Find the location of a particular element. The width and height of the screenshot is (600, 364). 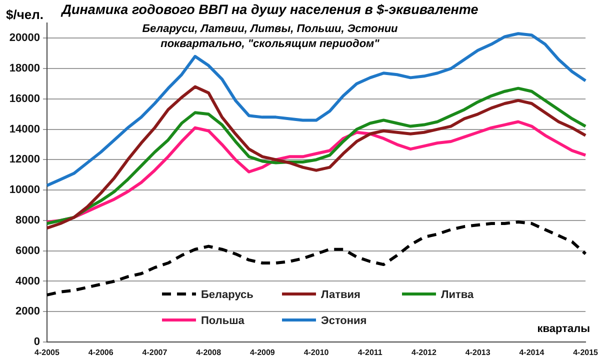

y-tick-label: 4000 is located at coordinates (28, 281).